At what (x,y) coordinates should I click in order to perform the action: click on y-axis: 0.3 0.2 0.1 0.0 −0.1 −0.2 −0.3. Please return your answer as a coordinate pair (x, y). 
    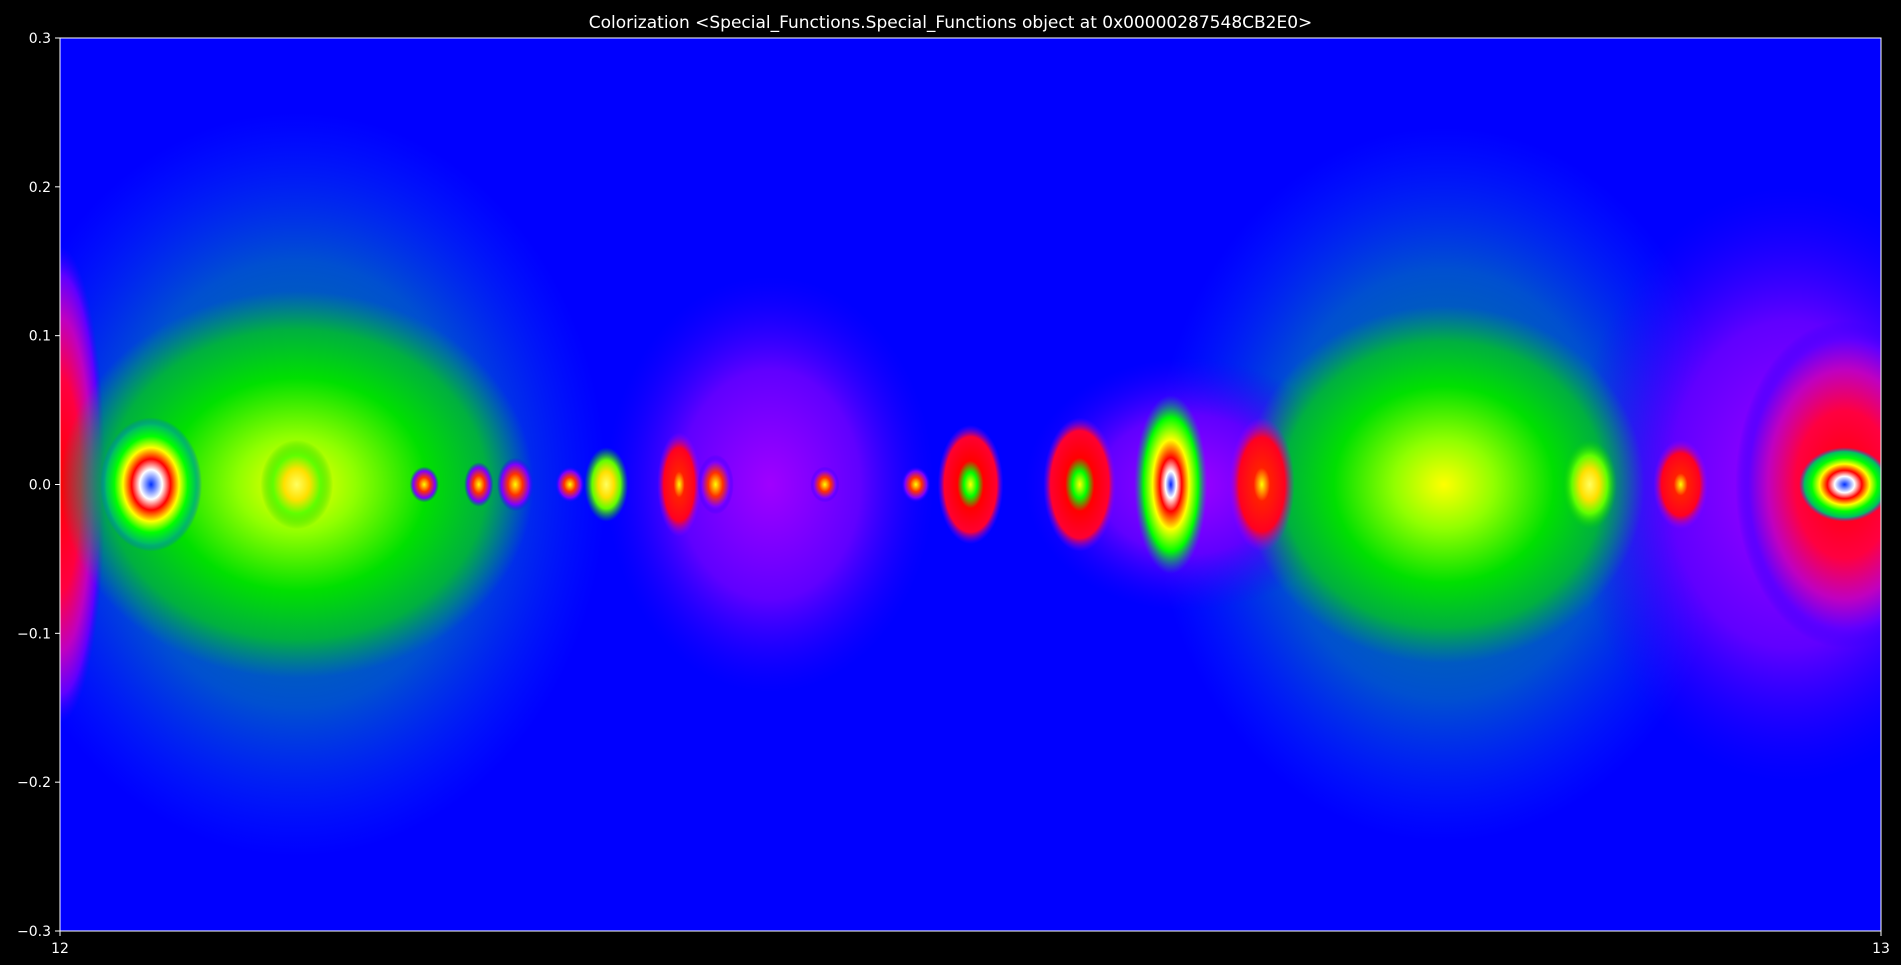
    Looking at the image, I should click on (38, 485).